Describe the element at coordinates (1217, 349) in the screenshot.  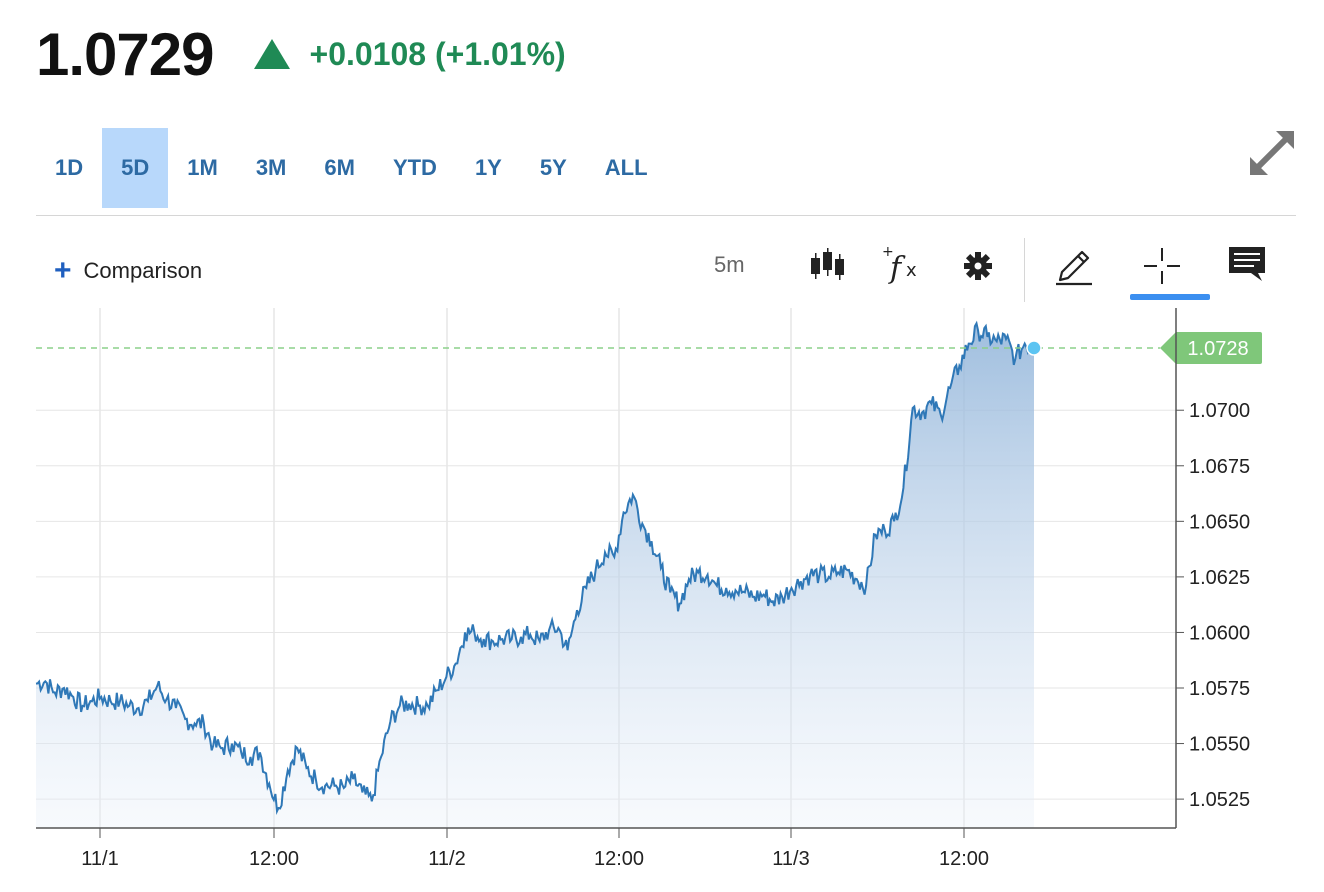
I see `current-price-label: 1.0728` at that location.